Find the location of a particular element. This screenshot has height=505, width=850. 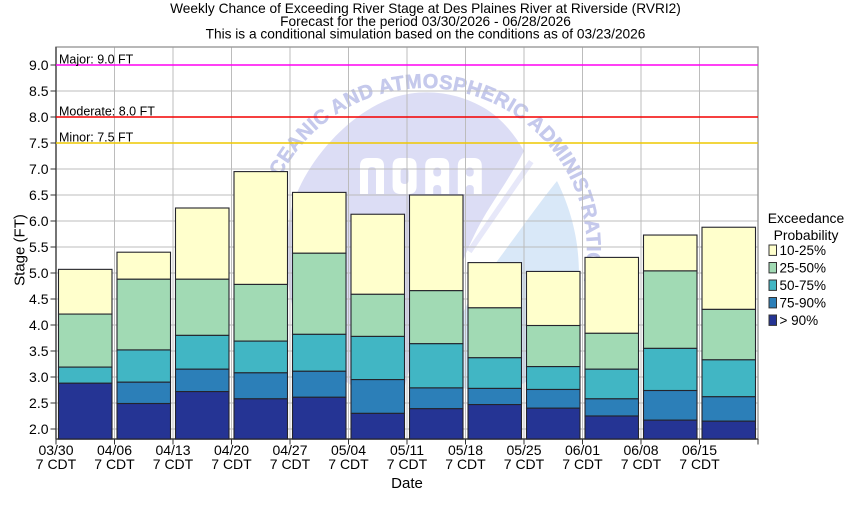

svg-text: 8.5 is located at coordinates (39, 91).